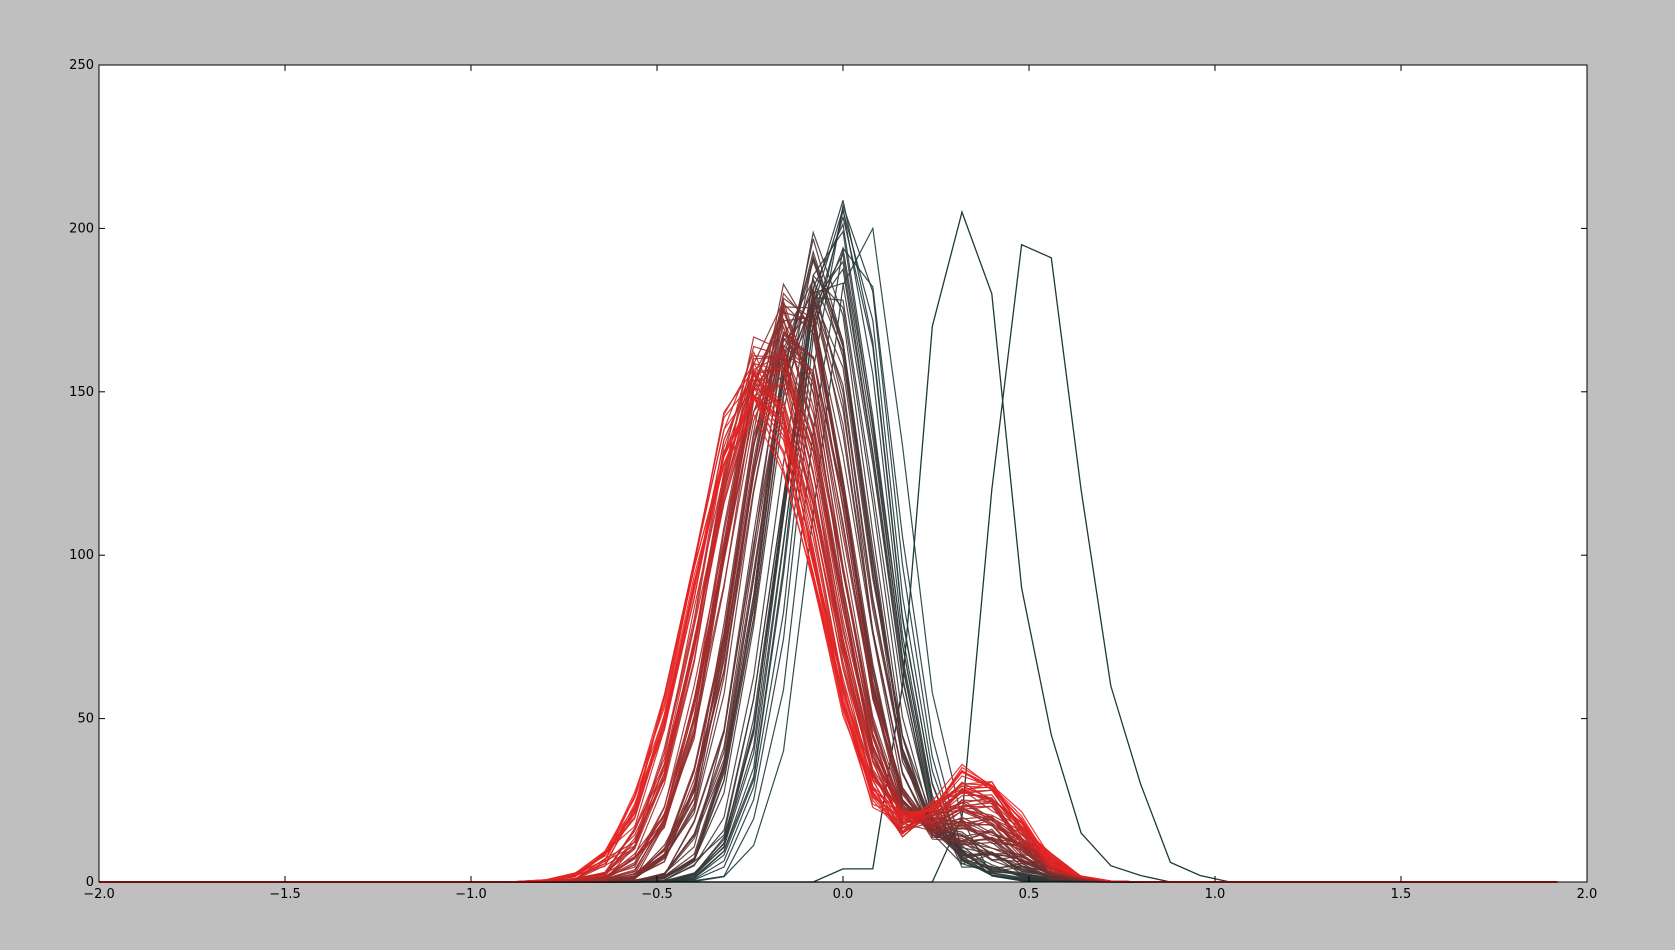  I want to click on x-tick-label: −1.0, so click(471, 894).